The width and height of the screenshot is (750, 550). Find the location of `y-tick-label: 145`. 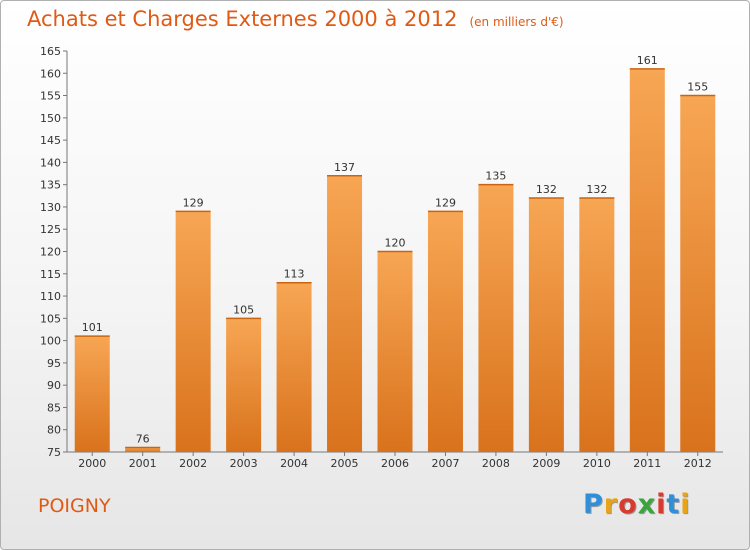

y-tick-label: 145 is located at coordinates (50, 140).